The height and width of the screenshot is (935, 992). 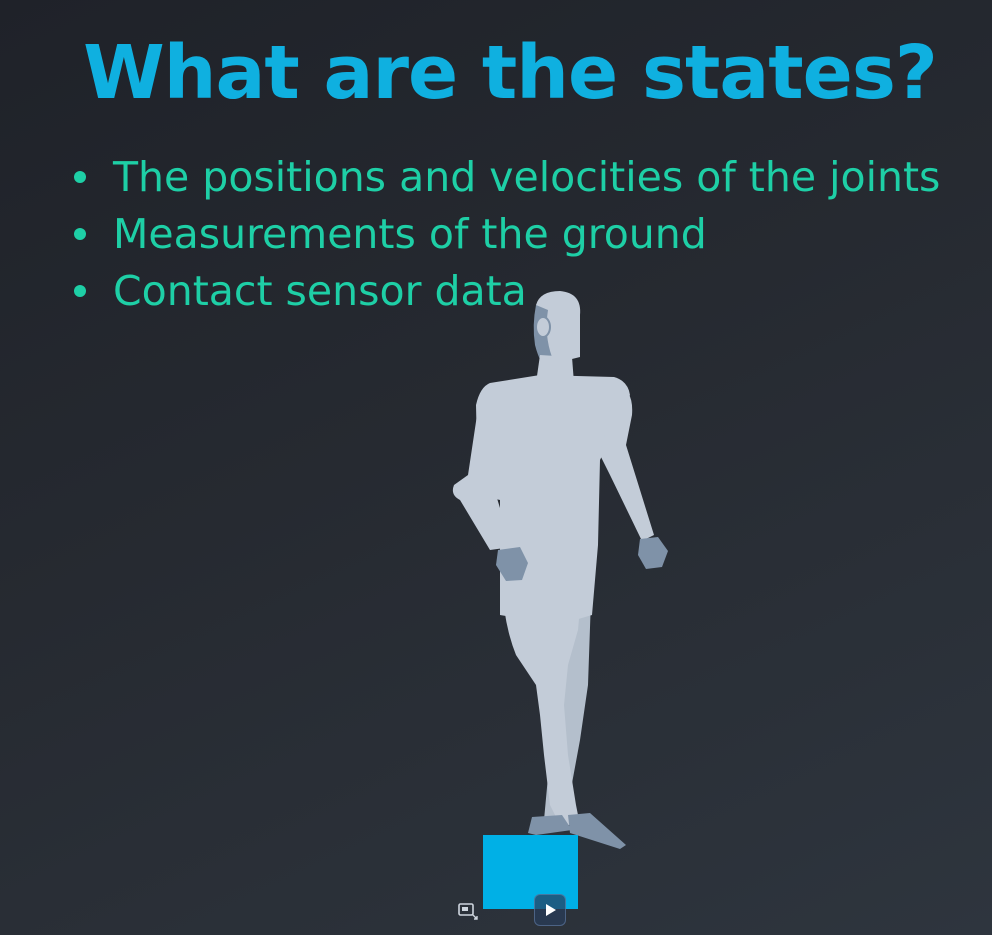 I want to click on list-item: Measurements of the ground, so click(x=507, y=233).